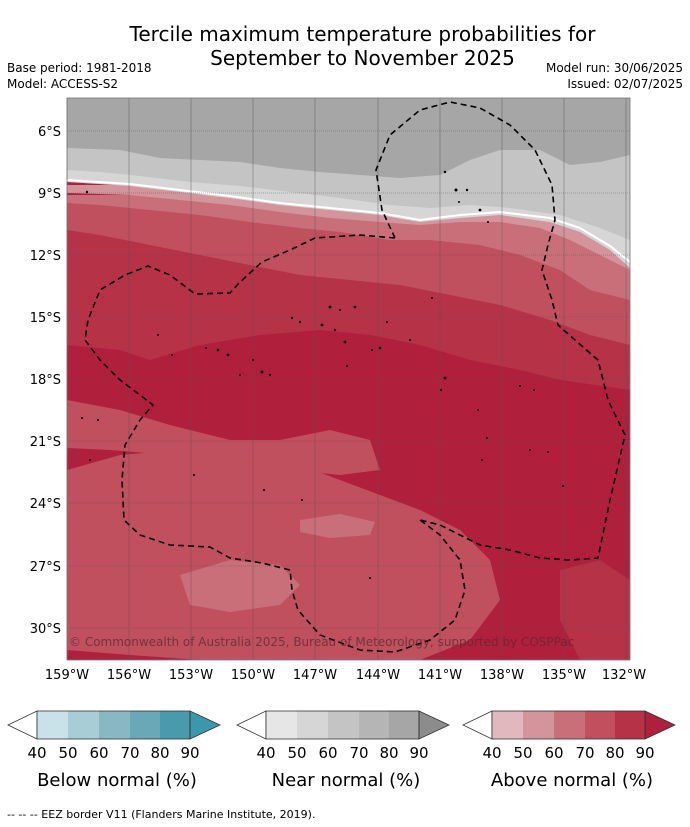 Image resolution: width=690 pixels, height=827 pixels. What do you see at coordinates (45, 442) in the screenshot?
I see `lat-label: 21°S` at bounding box center [45, 442].